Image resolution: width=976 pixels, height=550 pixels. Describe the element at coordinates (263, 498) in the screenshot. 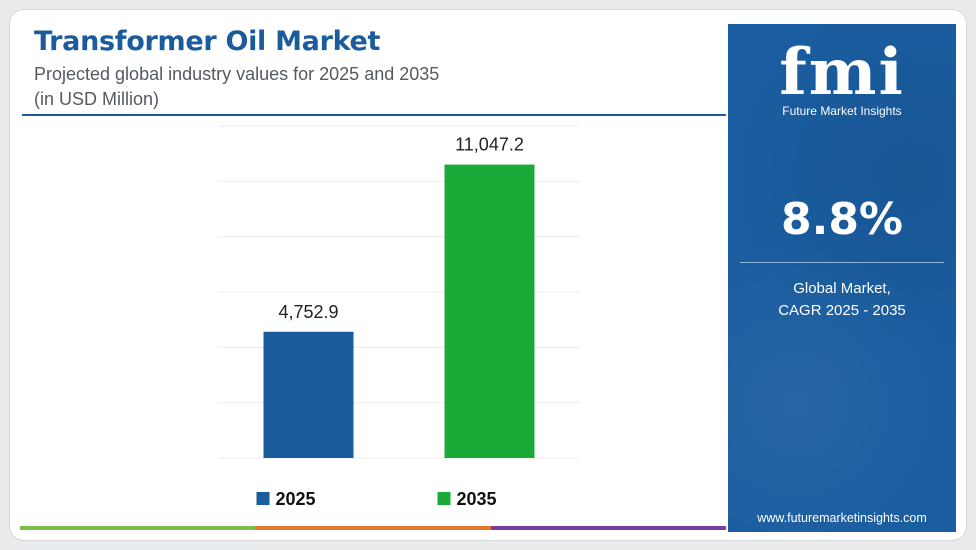

I see `legend-swatch-2025` at that location.